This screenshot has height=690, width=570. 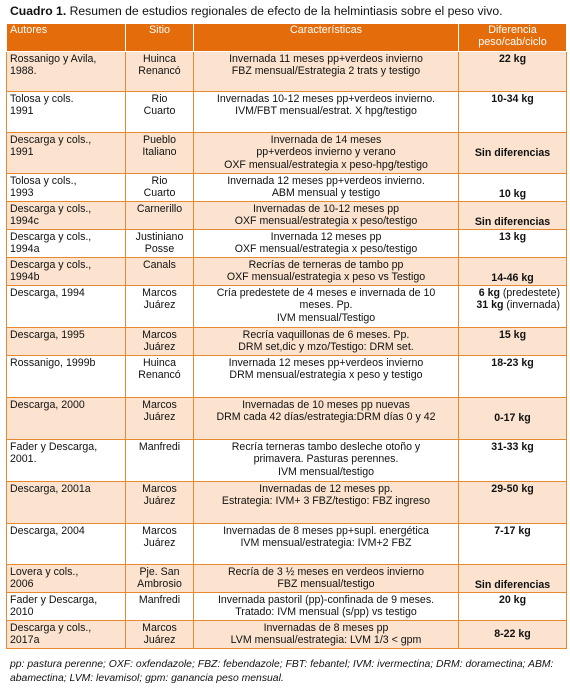 I want to click on cell-autor: Lovera y cols., 2006, so click(x=66, y=578).